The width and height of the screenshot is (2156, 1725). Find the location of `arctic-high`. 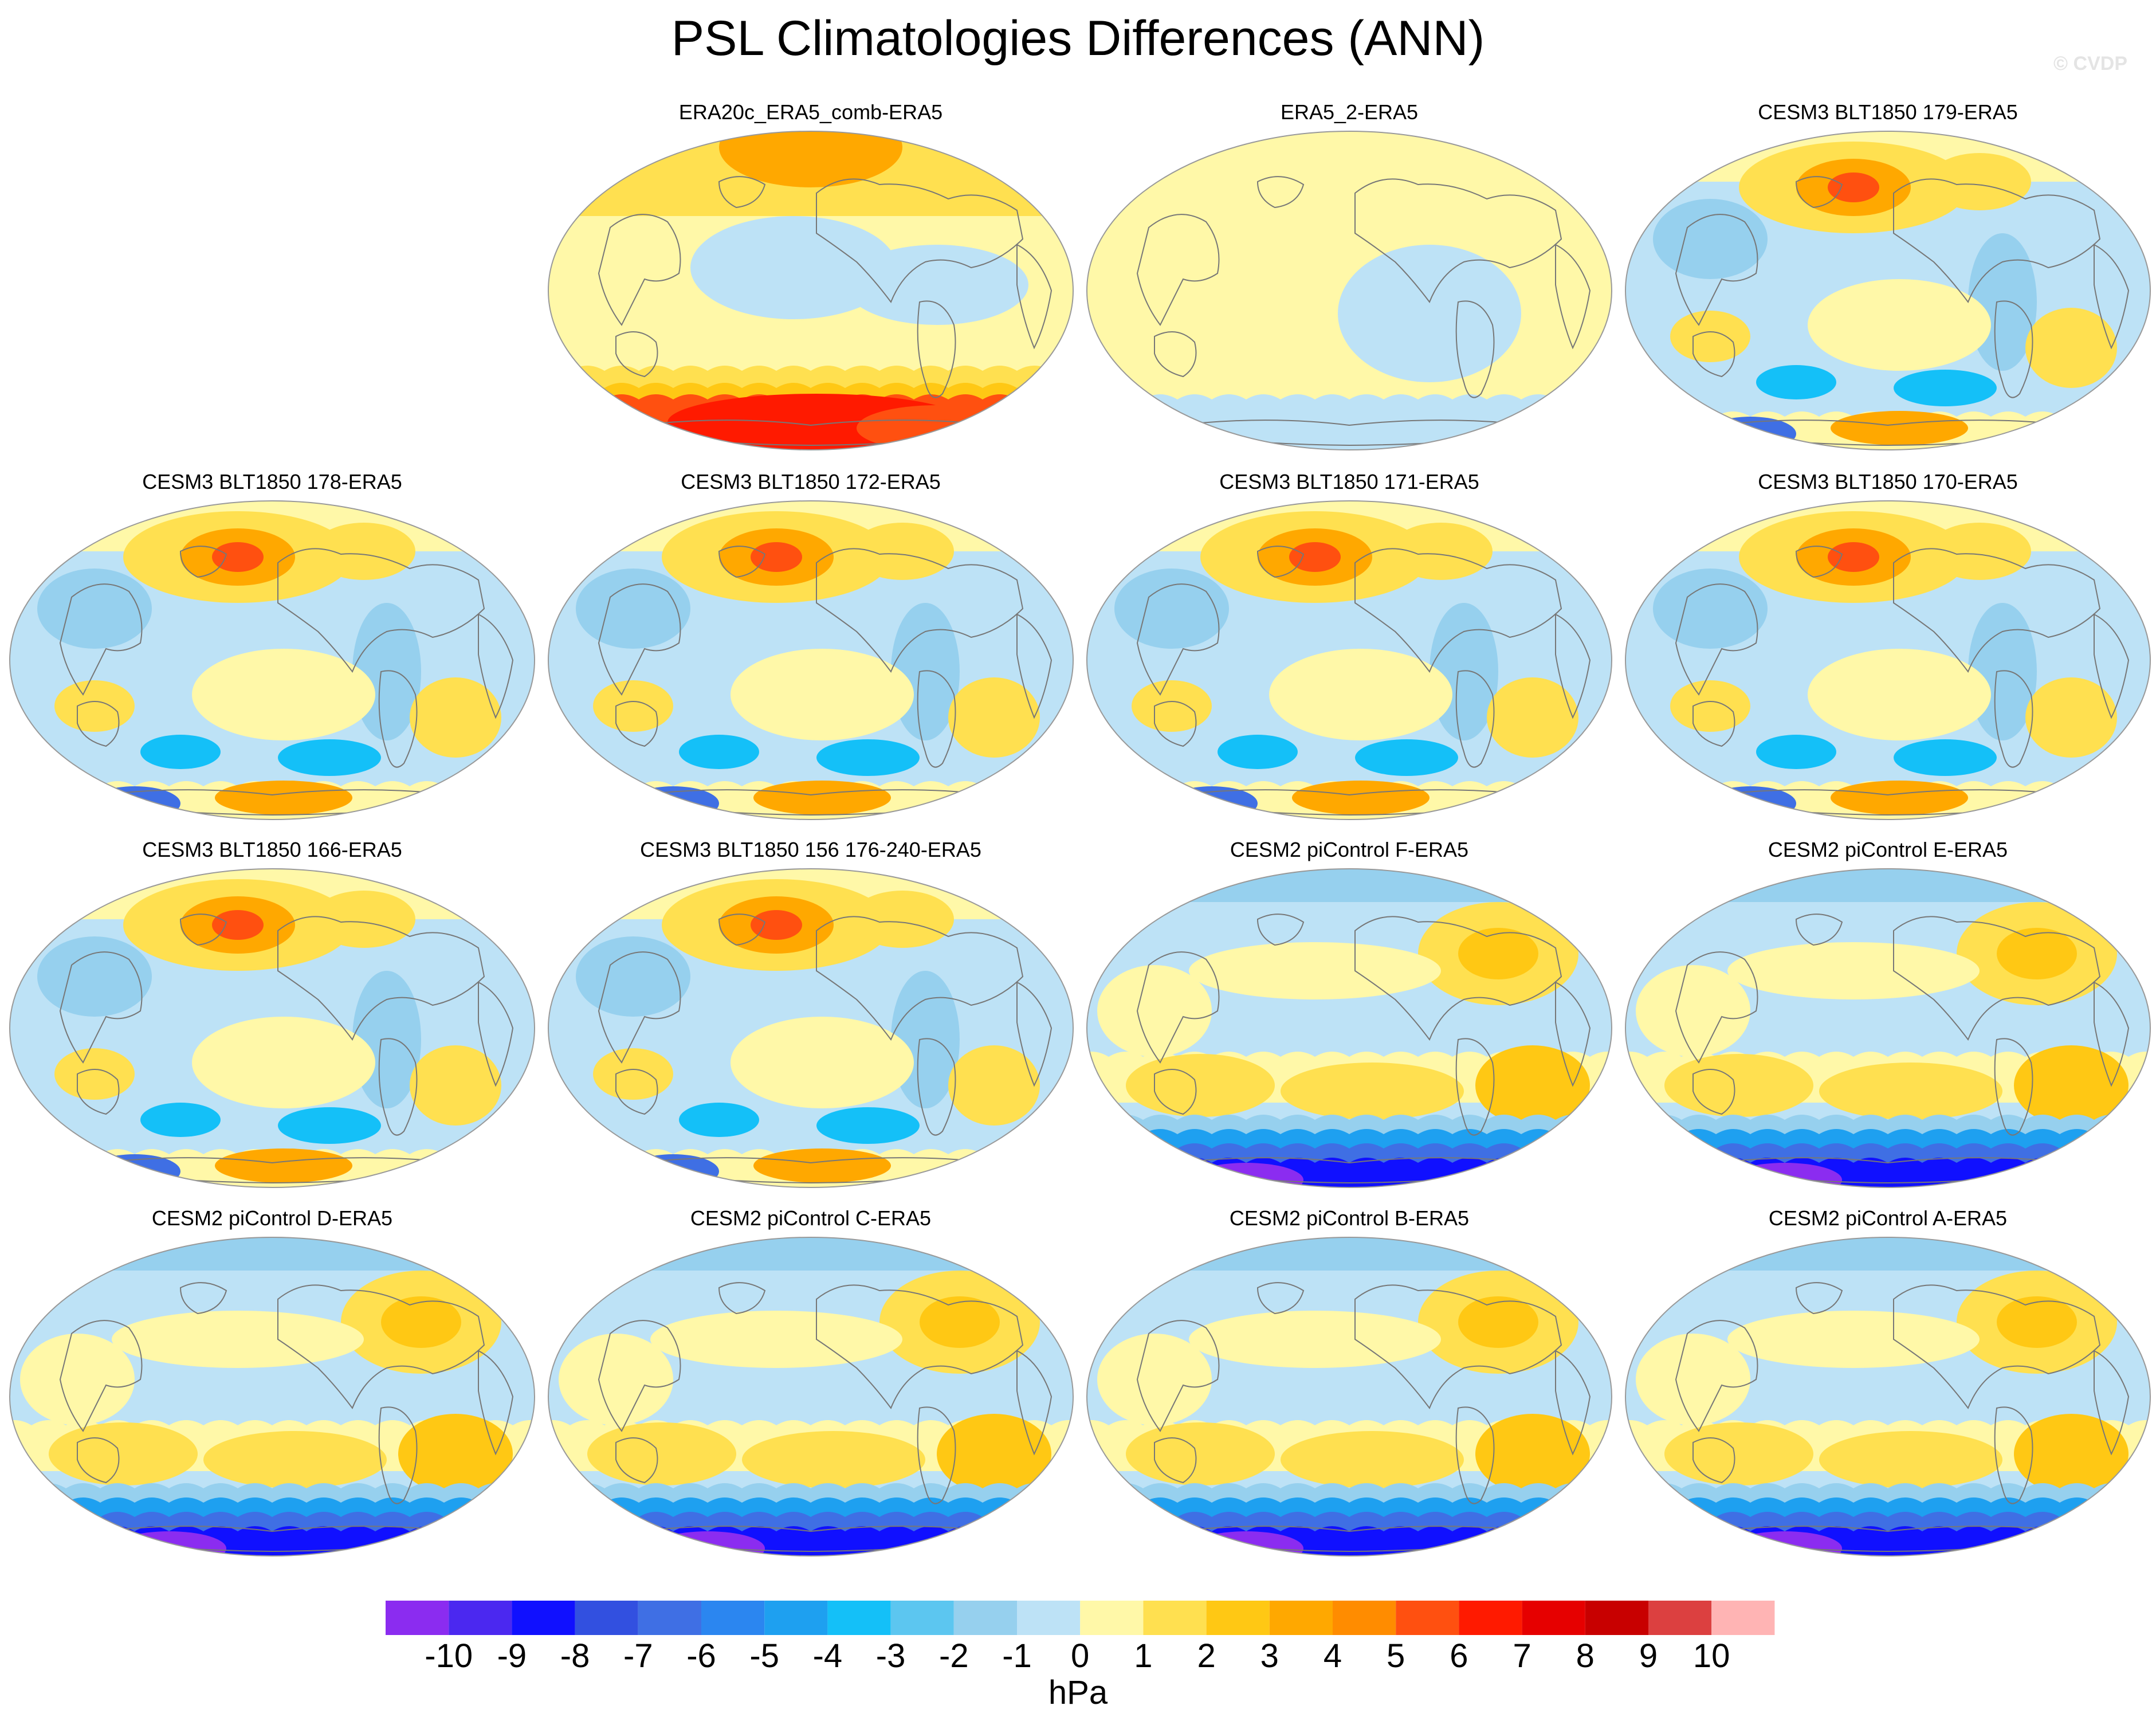

arctic-high is located at coordinates (1979, 182).